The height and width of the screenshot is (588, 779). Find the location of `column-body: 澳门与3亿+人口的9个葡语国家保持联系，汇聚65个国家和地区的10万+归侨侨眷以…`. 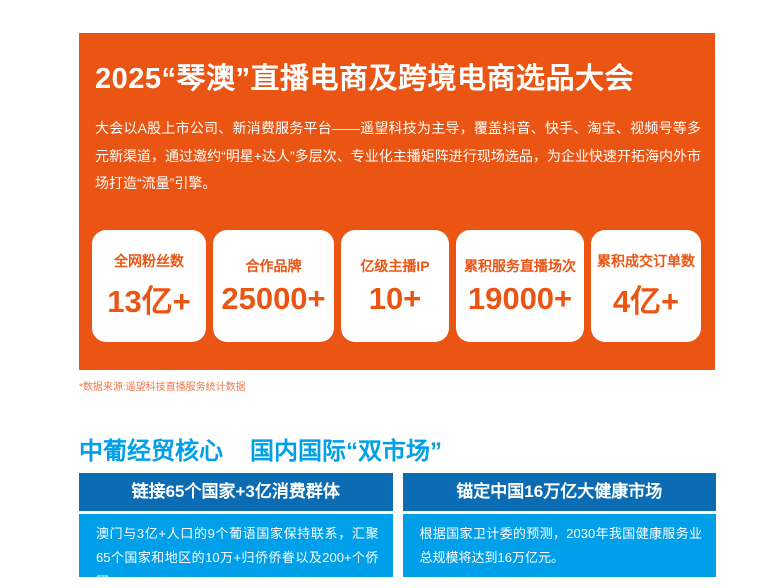

column-body: 澳门与3亿+人口的9个葡语国家保持联系，汇聚65个国家和地区的10万+归侨侨眷以… is located at coordinates (236, 551).